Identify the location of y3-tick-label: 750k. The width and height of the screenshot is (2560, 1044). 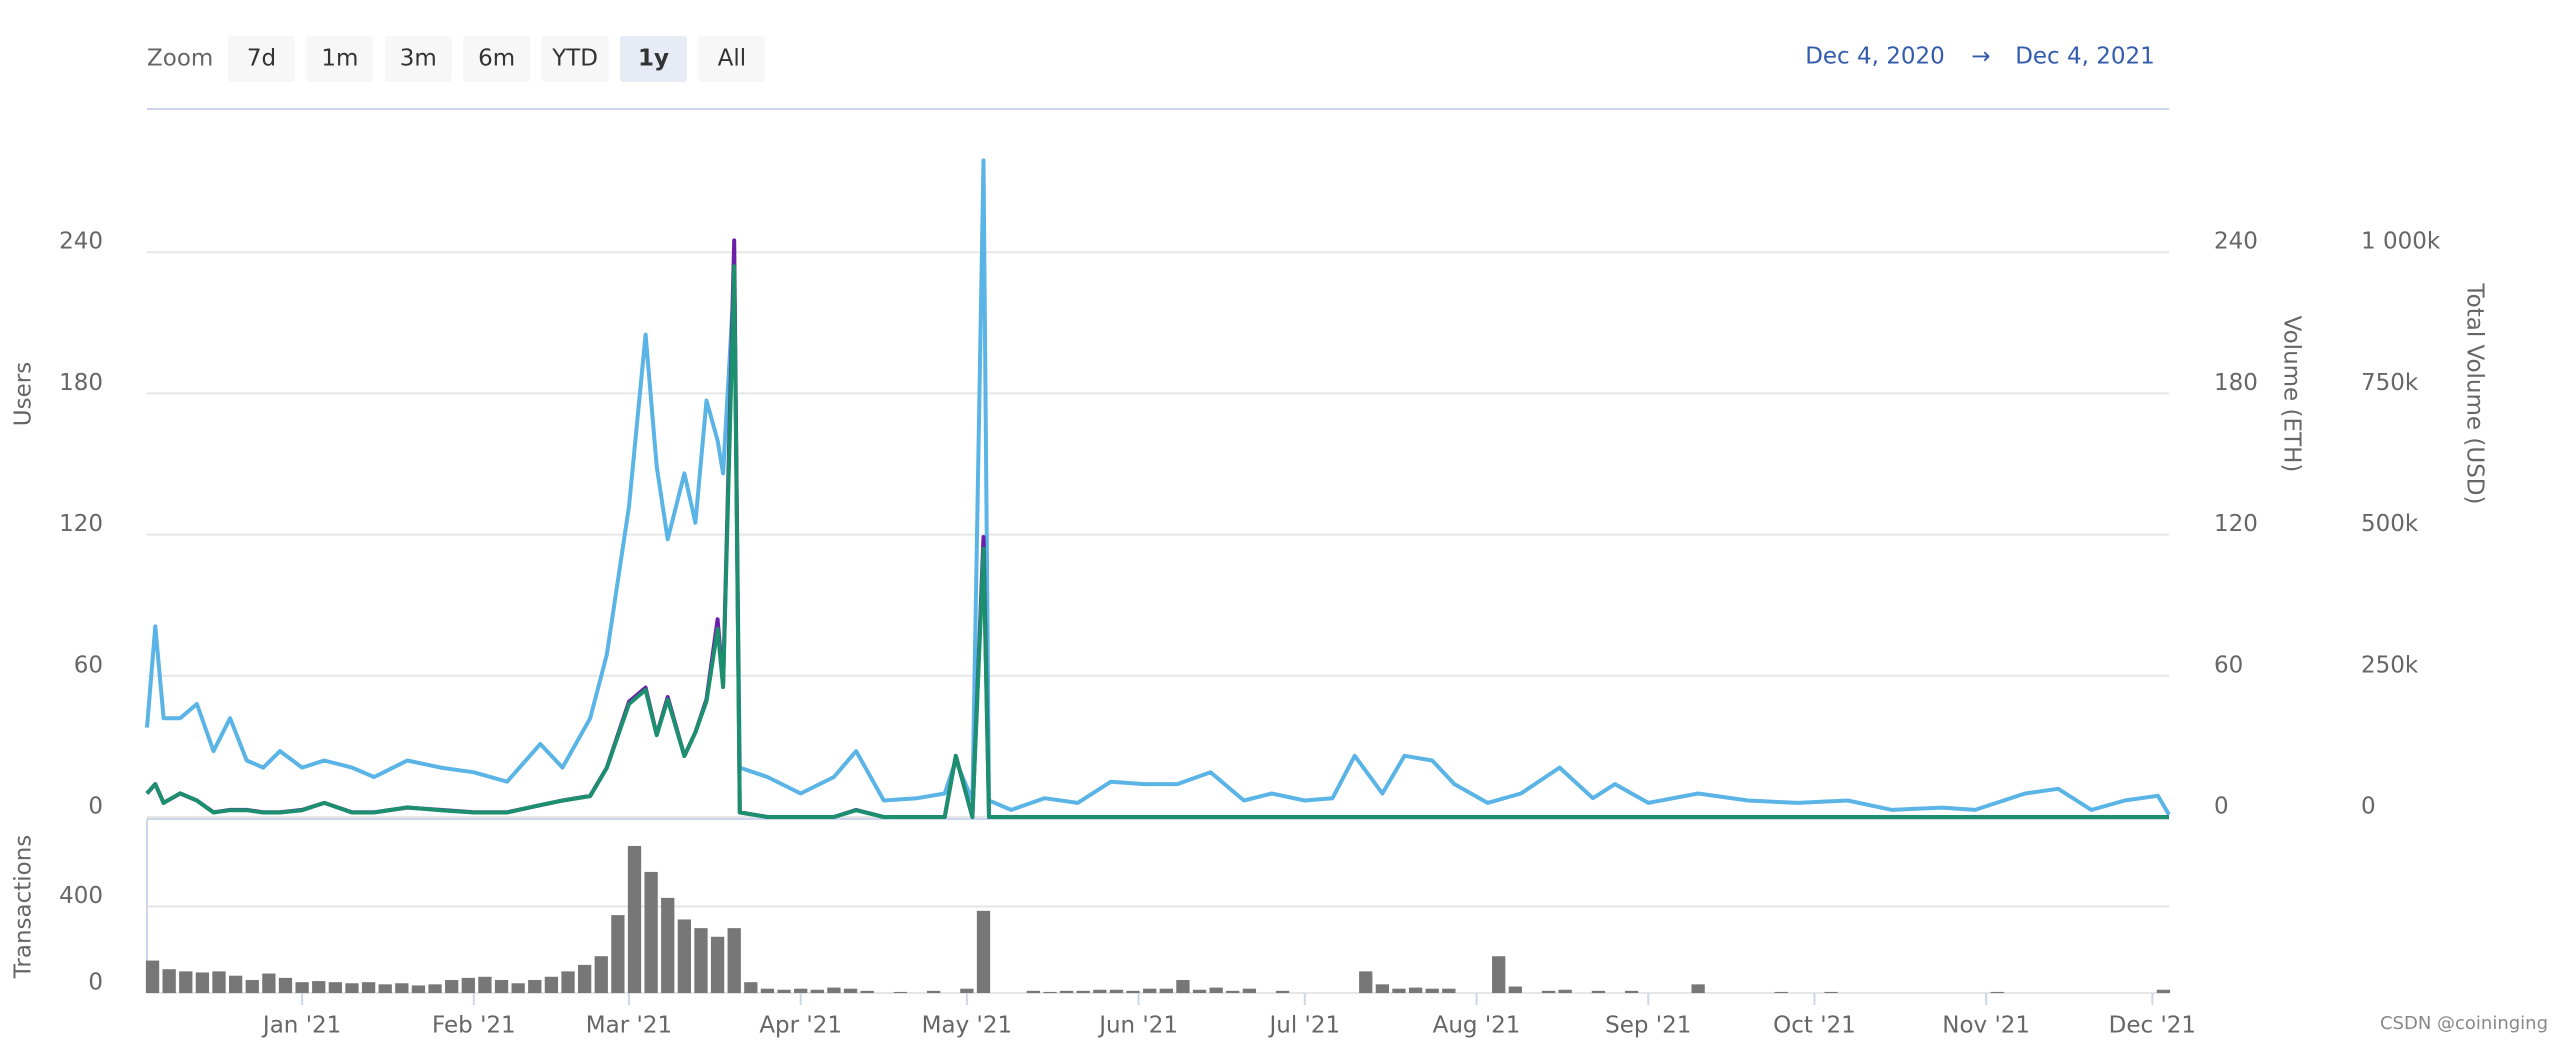
(2390, 383).